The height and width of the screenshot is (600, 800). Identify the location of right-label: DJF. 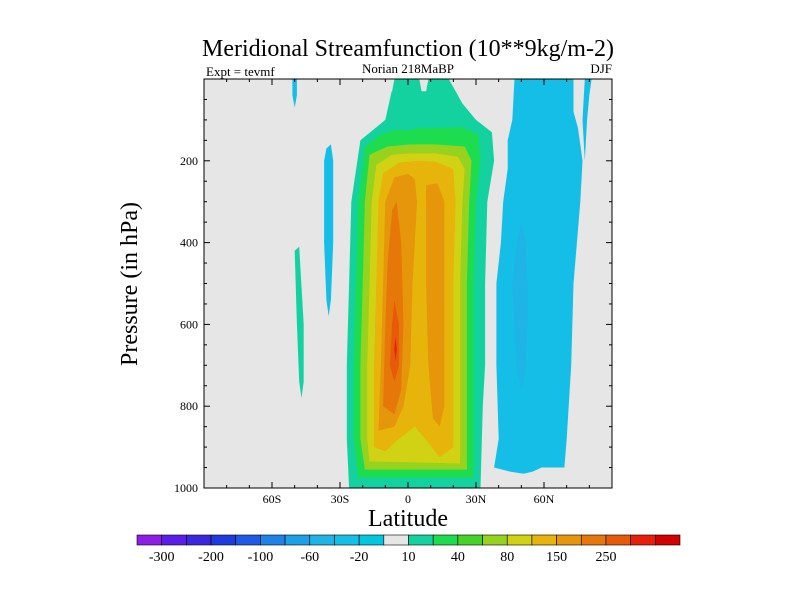
(601, 68).